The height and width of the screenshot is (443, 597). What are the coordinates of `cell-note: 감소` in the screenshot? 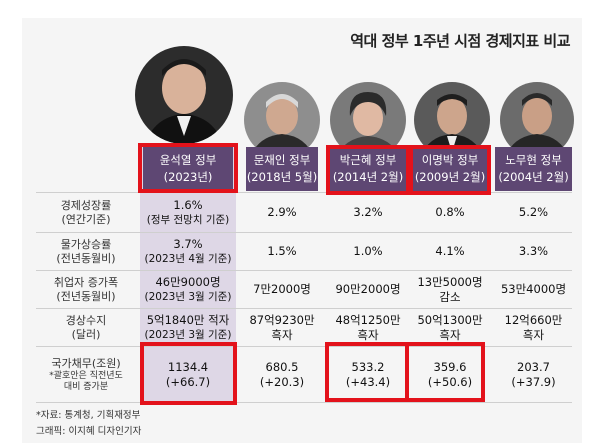 It's located at (450, 296).